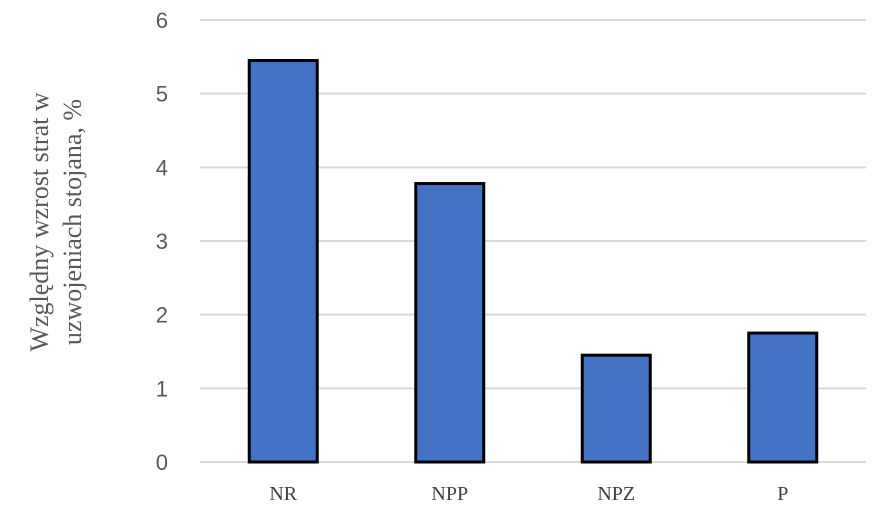 Image resolution: width=883 pixels, height=514 pixels. I want to click on y-tick-label-3: 3, so click(162, 241).